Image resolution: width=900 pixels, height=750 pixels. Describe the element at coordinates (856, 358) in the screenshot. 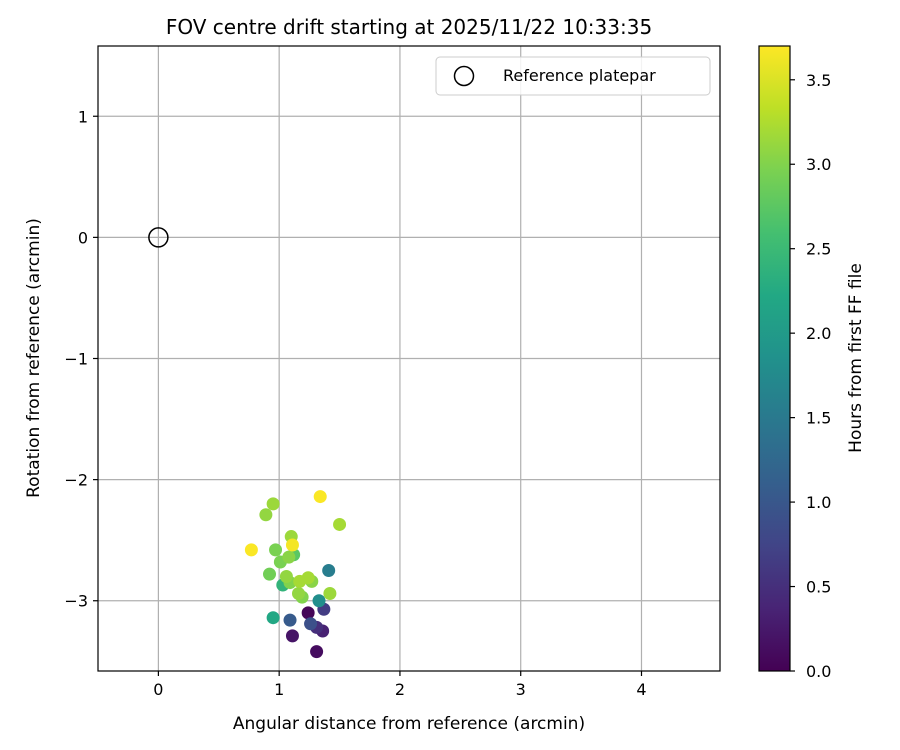

I see `colorbar-label: Hours from first FF file` at that location.